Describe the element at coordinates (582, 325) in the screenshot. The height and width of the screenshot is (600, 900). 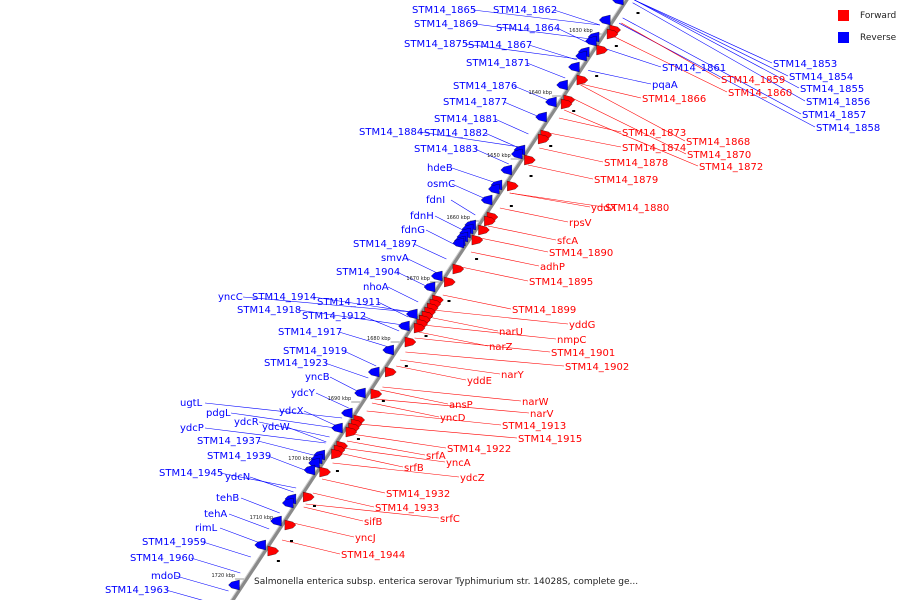
I see `forward-gene-label: yddG` at that location.